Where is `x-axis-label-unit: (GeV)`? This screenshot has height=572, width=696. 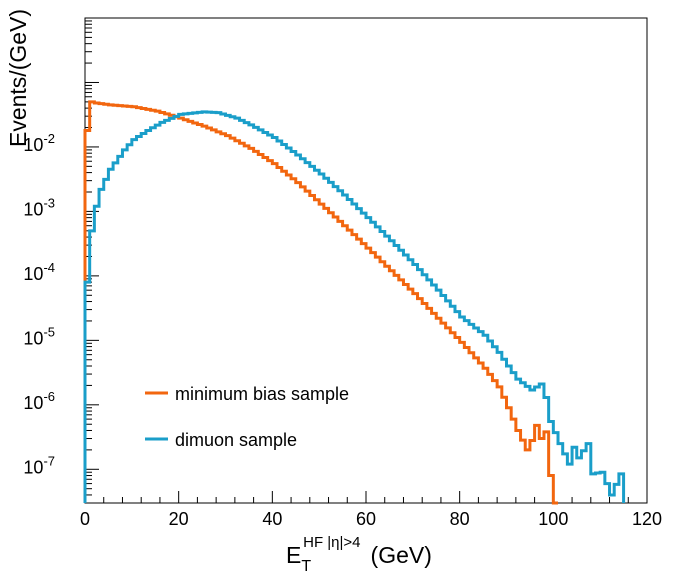 x-axis-label-unit: (GeV) is located at coordinates (401, 555).